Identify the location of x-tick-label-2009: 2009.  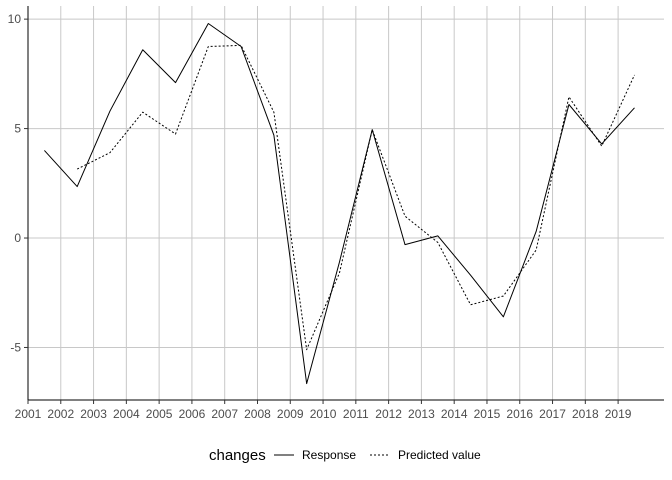
(290, 414).